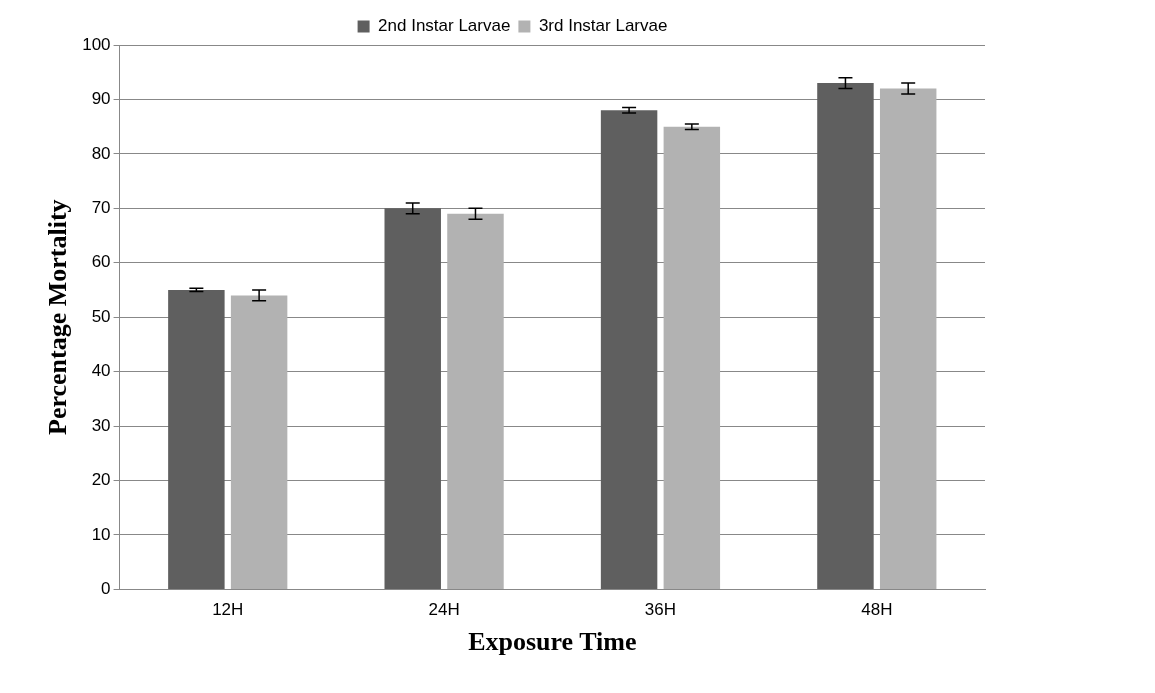 The image size is (1155, 693). What do you see at coordinates (603, 26) in the screenshot?
I see `legend-label: 3rd Instar Larvae` at bounding box center [603, 26].